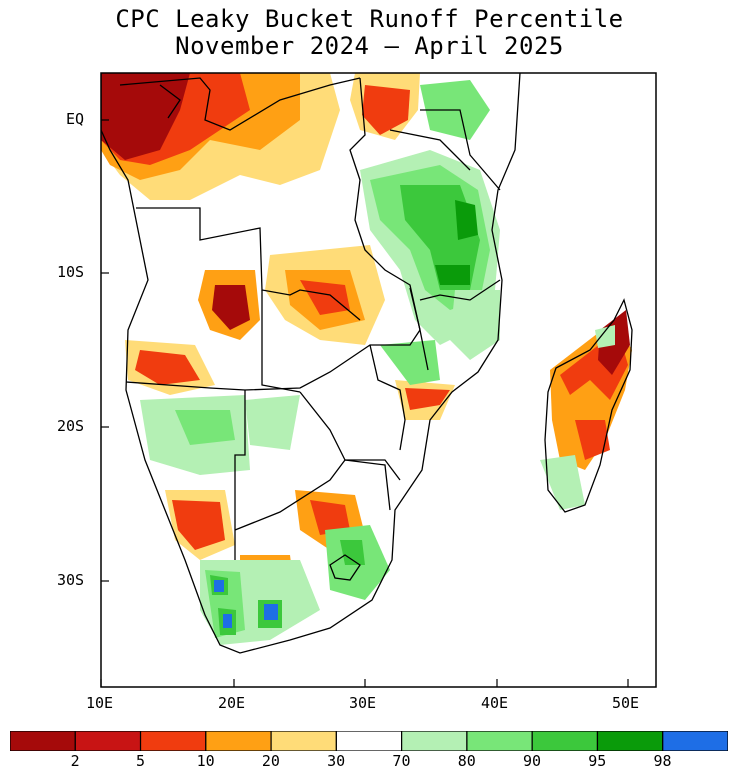  Describe the element at coordinates (597, 761) in the screenshot. I see `legend-tick-label: 95` at that location.